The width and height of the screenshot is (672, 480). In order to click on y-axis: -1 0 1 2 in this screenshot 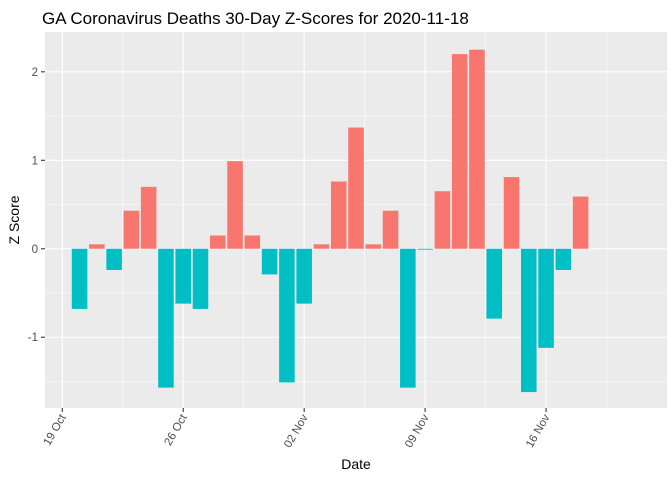, I will do `click(36, 205)`.